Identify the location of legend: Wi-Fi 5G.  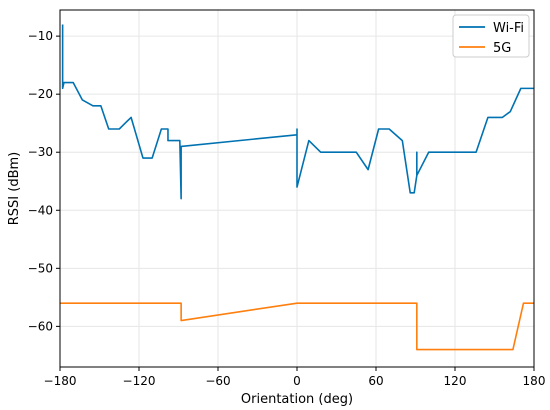
(491, 36).